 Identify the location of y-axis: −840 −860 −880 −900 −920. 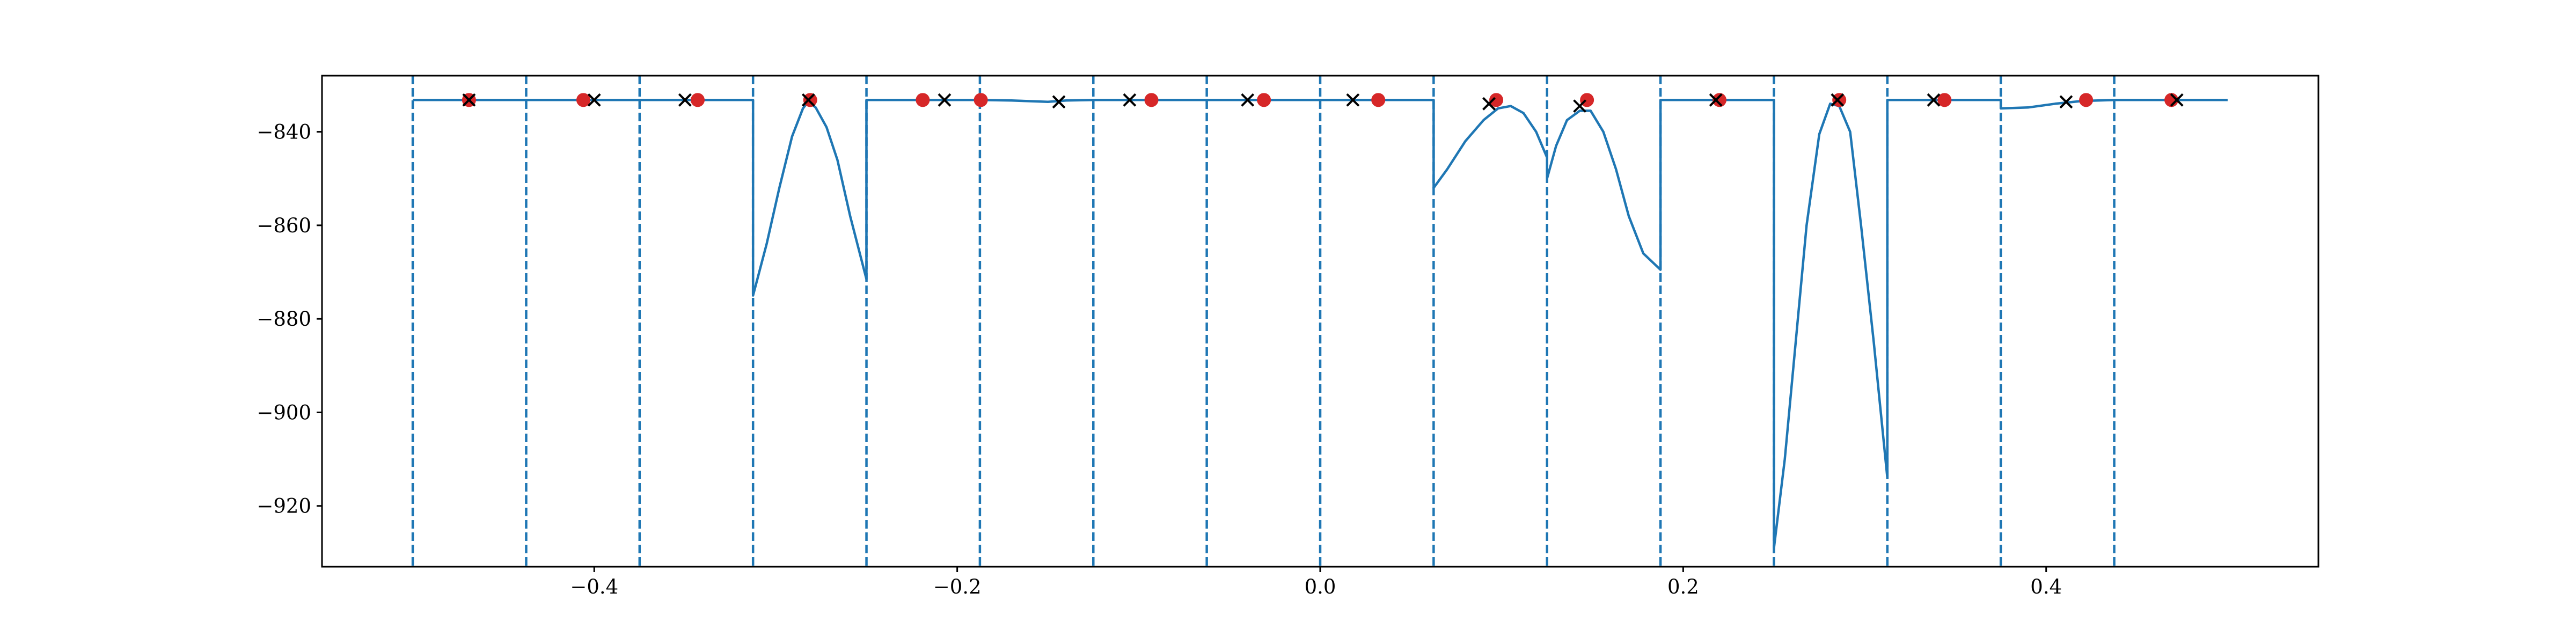
(289, 319).